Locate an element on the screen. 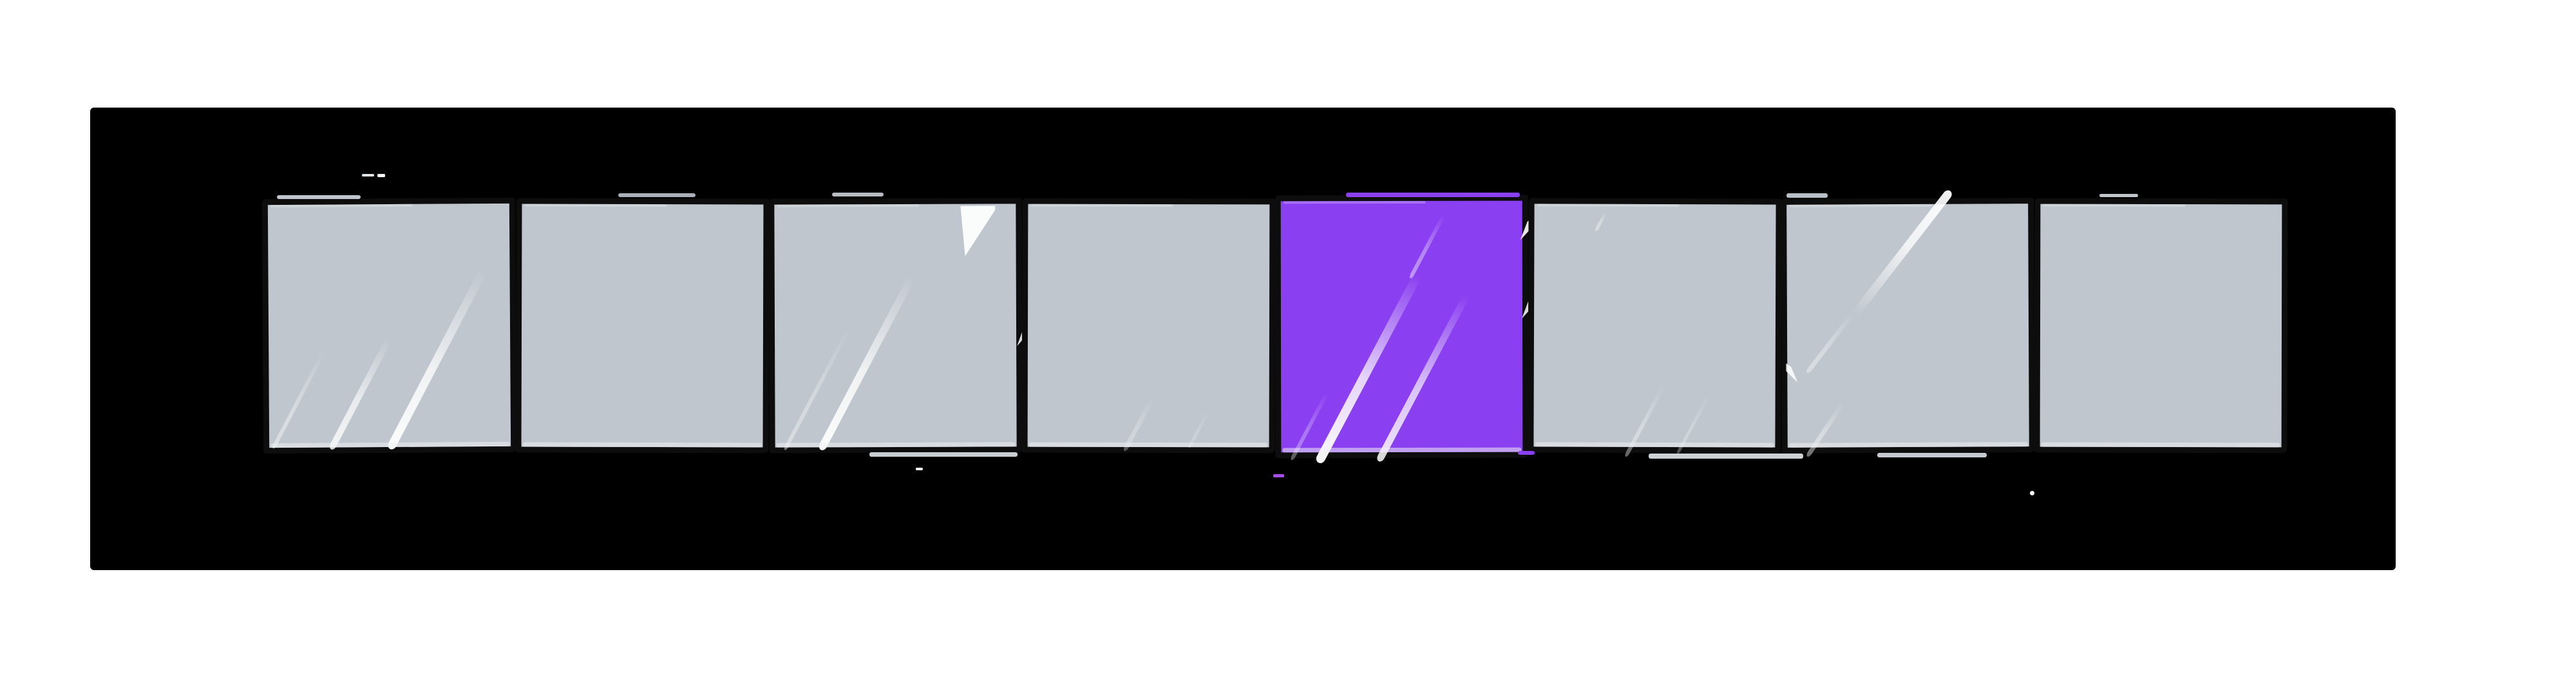 The width and height of the screenshot is (2576, 688). cell-5-selected is located at coordinates (1401, 330).